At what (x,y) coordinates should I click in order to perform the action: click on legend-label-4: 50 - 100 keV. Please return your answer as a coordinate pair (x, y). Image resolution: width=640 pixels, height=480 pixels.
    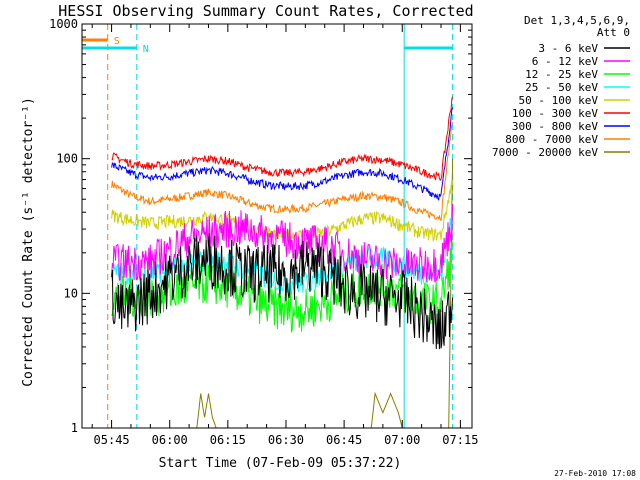
    Looking at the image, I should click on (559, 100).